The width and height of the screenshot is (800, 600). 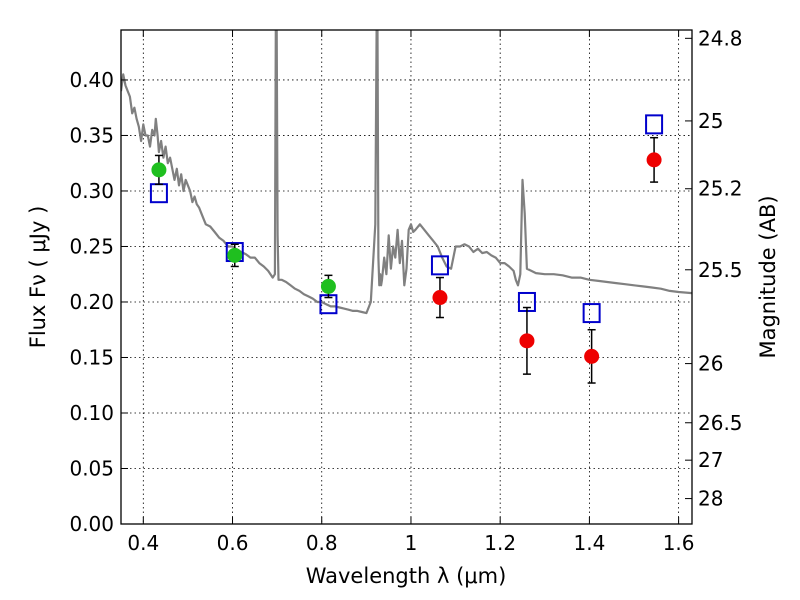 What do you see at coordinates (233, 543) in the screenshot?
I see `x-tick-label: 0.6` at bounding box center [233, 543].